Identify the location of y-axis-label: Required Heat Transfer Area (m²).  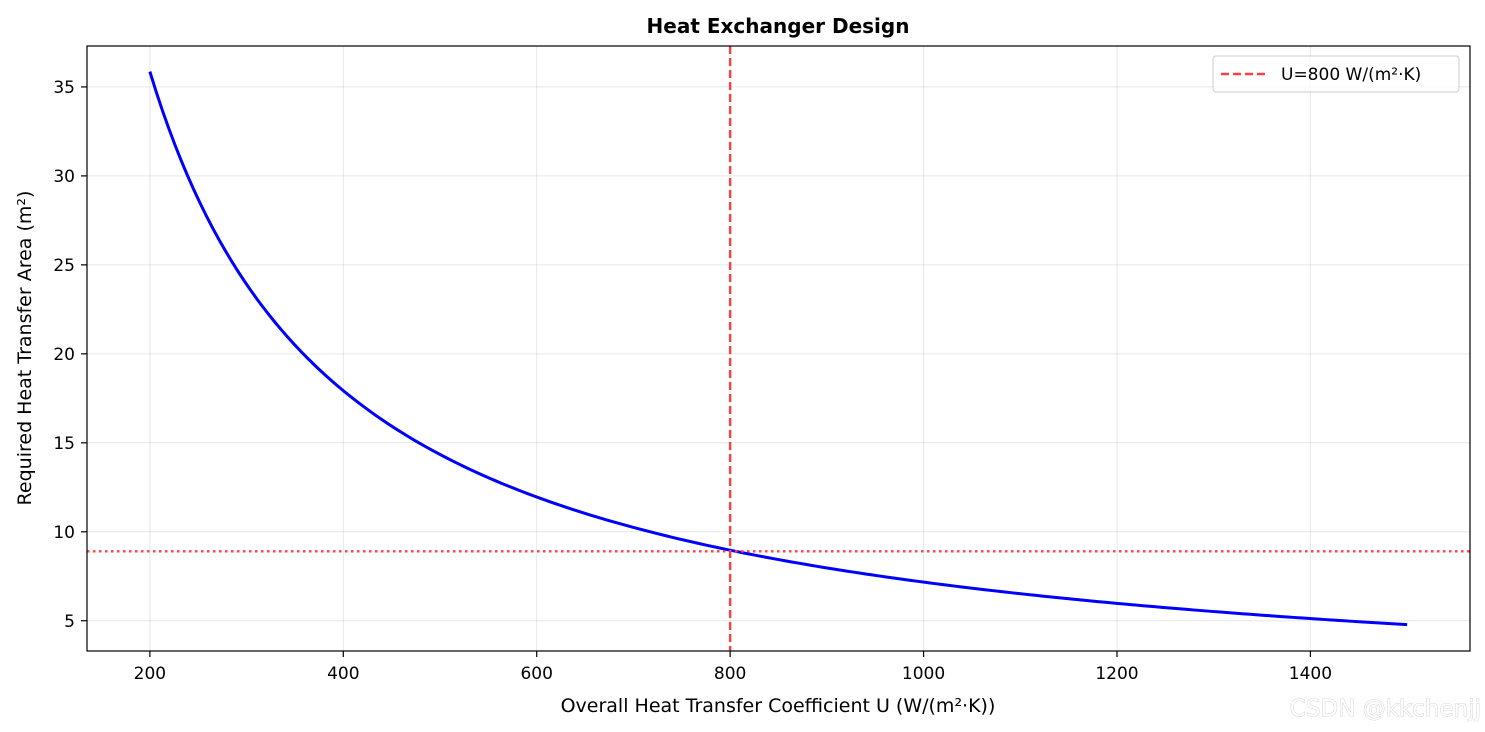
(25, 348).